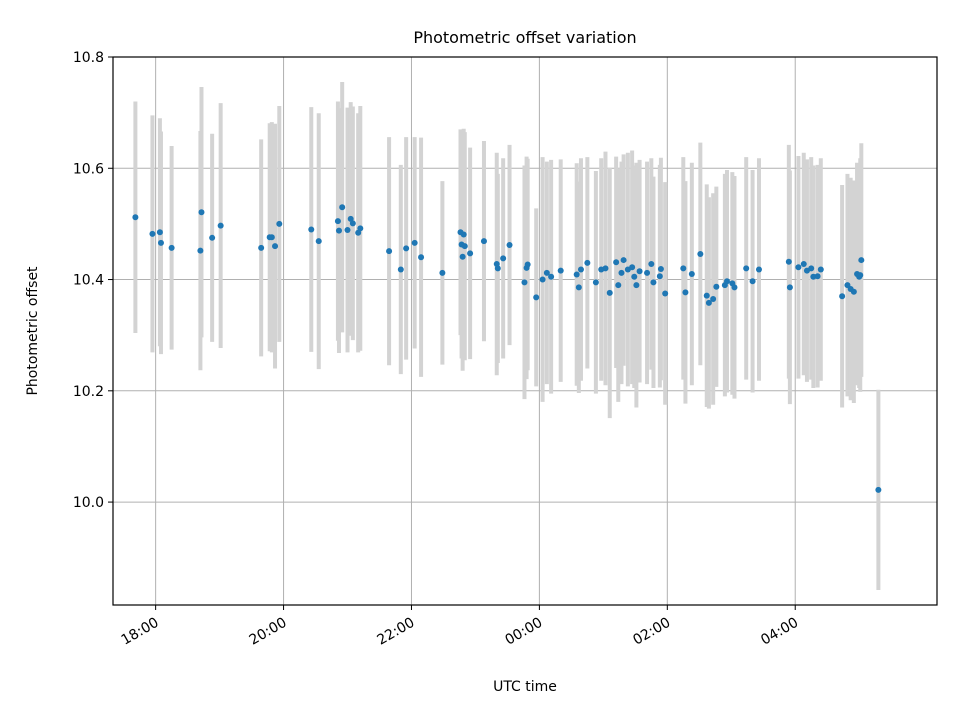 The width and height of the screenshot is (960, 720). Describe the element at coordinates (88, 169) in the screenshot. I see `y-tick-label: 10.6` at that location.